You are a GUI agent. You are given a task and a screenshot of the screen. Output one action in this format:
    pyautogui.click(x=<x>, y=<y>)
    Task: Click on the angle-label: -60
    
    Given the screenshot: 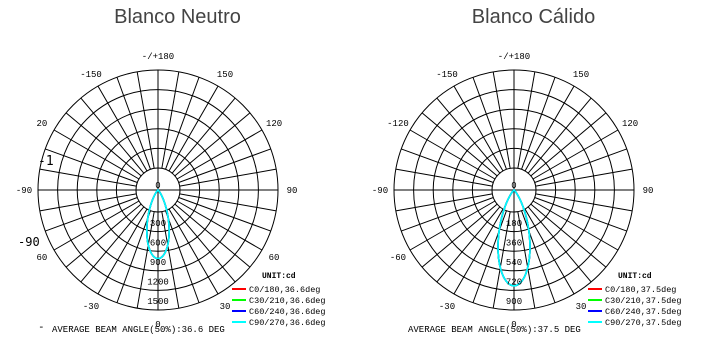 What is the action you would take?
    pyautogui.click(x=398, y=258)
    